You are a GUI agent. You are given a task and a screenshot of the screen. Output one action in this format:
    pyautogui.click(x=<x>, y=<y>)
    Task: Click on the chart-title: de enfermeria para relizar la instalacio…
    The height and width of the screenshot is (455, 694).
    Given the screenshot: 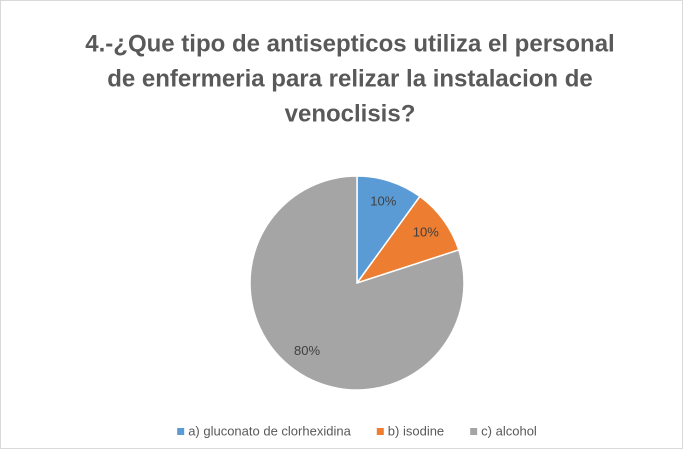 What is the action you would take?
    pyautogui.click(x=350, y=78)
    